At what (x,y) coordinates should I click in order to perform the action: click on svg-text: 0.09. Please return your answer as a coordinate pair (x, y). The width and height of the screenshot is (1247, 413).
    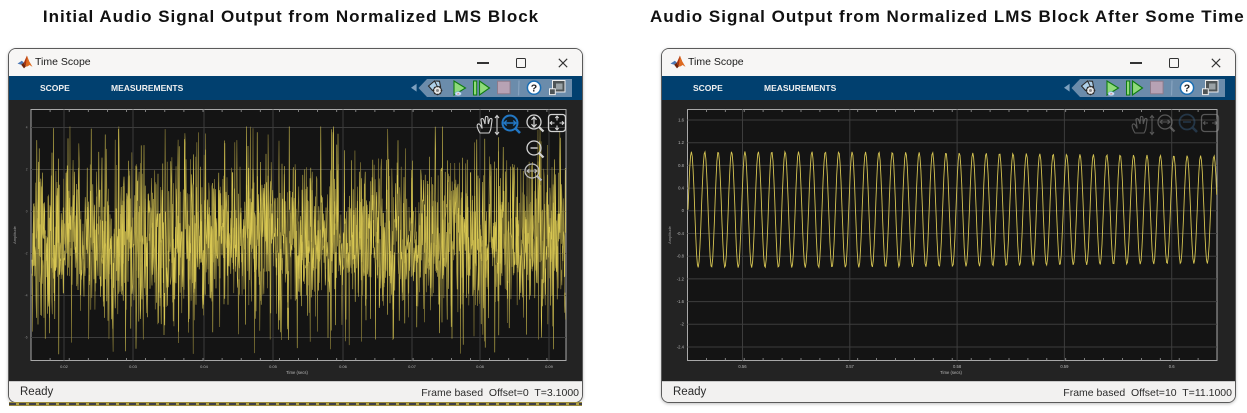
    Looking at the image, I should click on (549, 366).